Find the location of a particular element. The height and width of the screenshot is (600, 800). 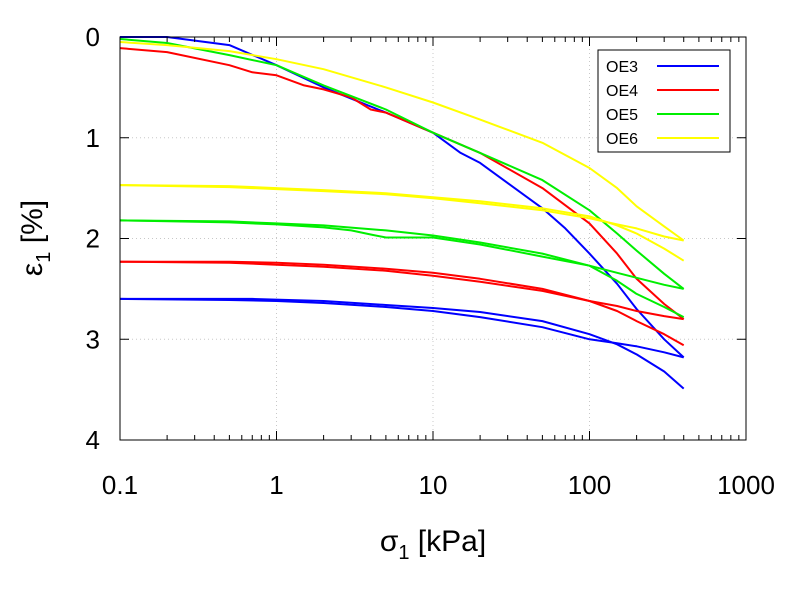

legend-items: OE3 OE4 OE5 OE6 is located at coordinates (662, 103).